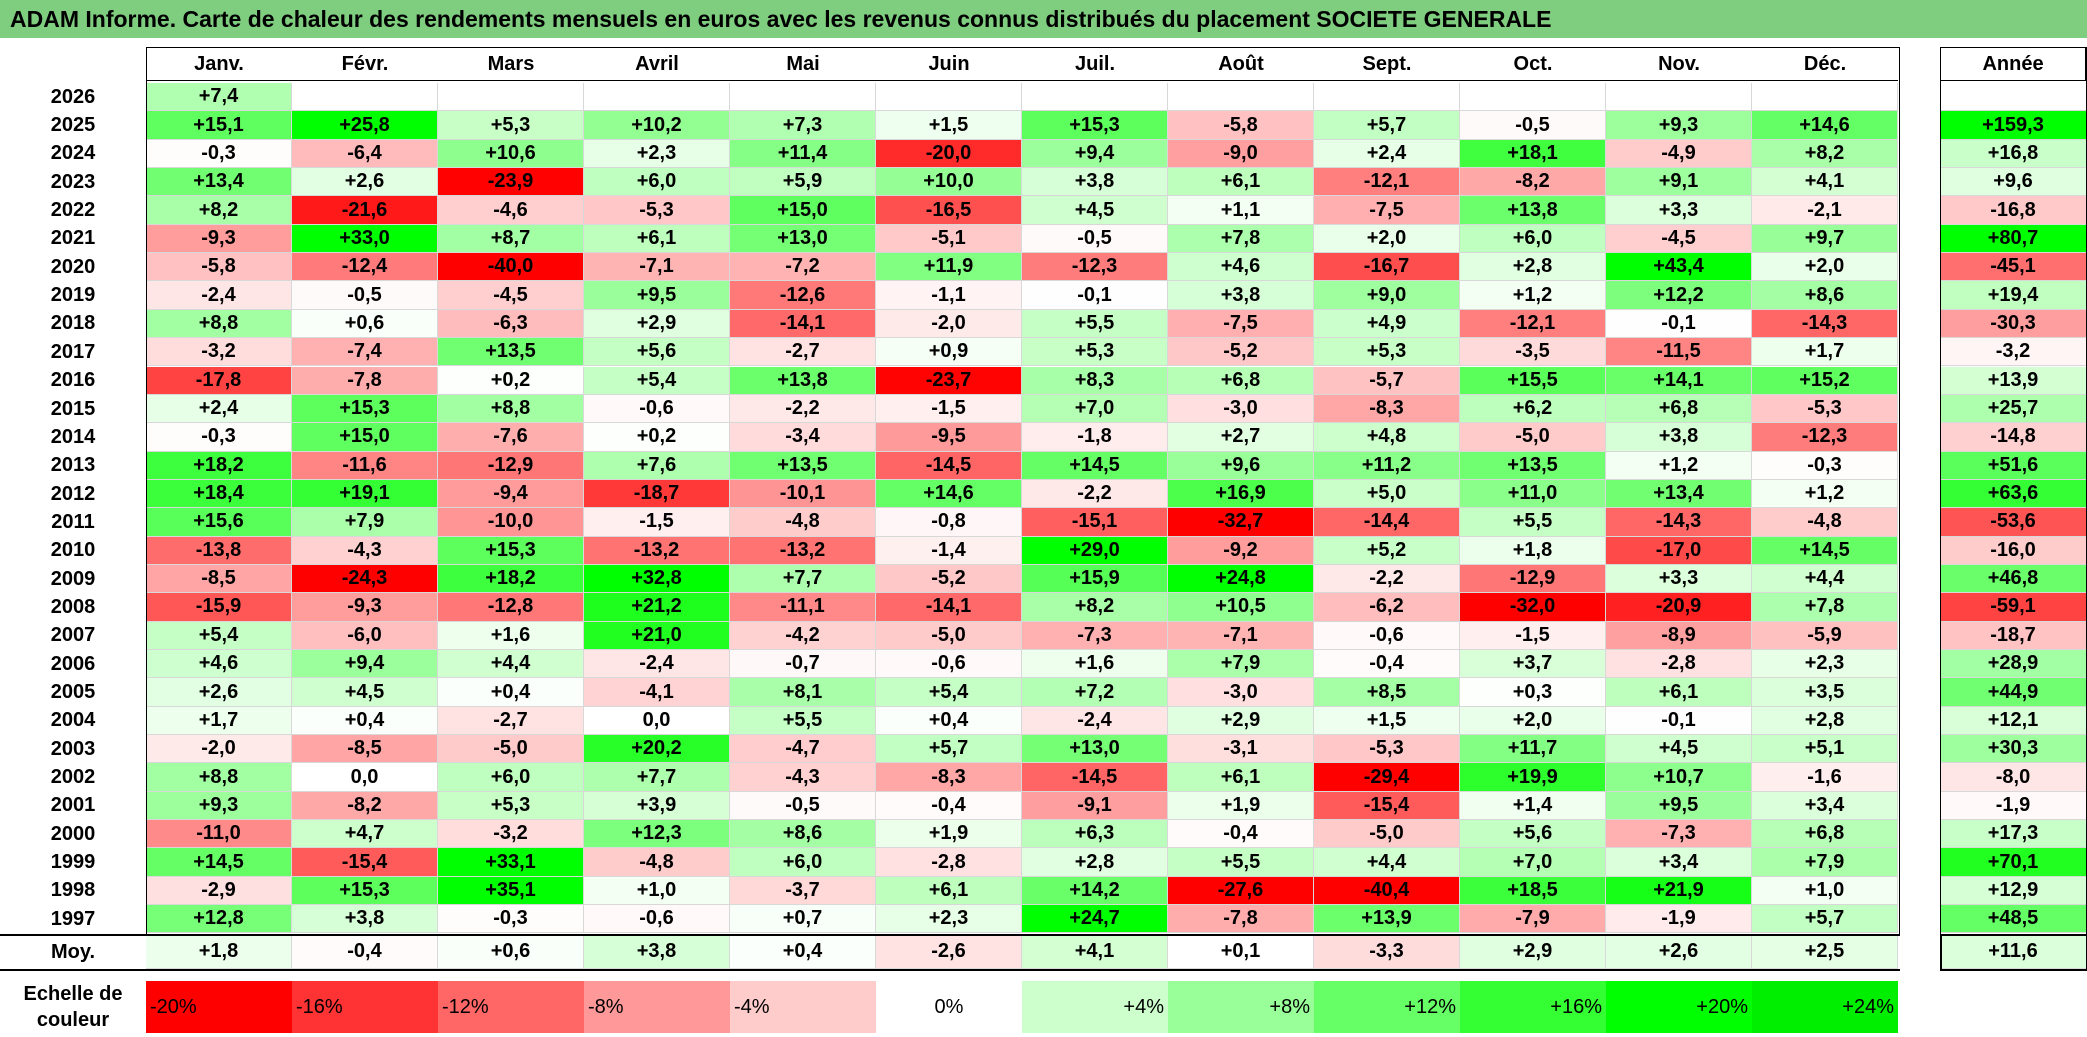 The image size is (2087, 1037). I want to click on annual-cell: +9,6, so click(2013, 182).